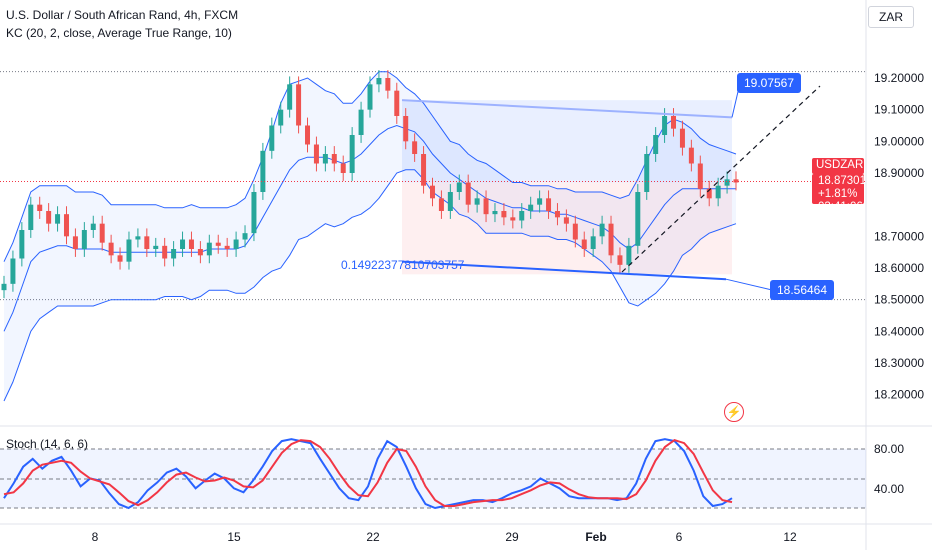 The image size is (932, 550). What do you see at coordinates (373, 537) in the screenshot?
I see `time-tick-label: 22` at bounding box center [373, 537].